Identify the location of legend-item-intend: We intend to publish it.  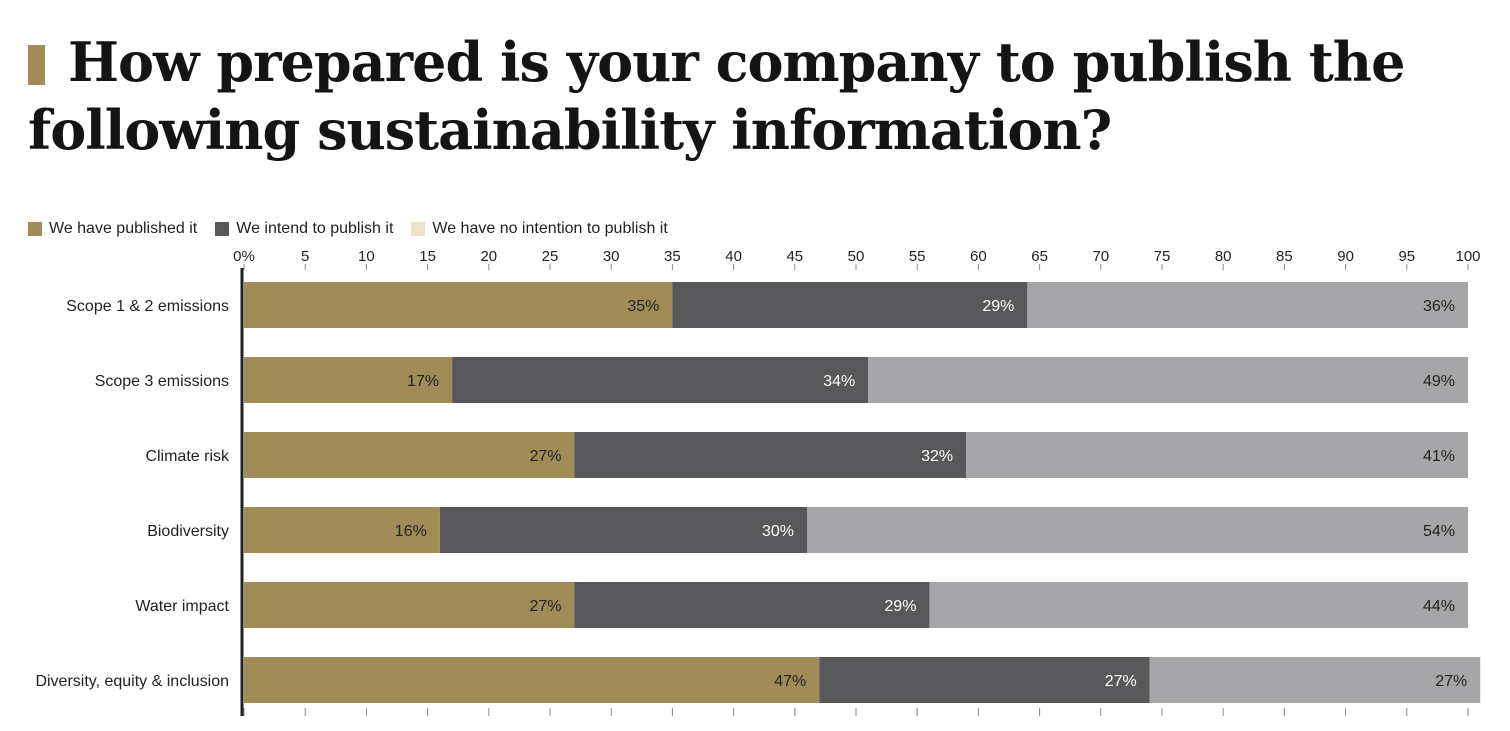
(304, 229).